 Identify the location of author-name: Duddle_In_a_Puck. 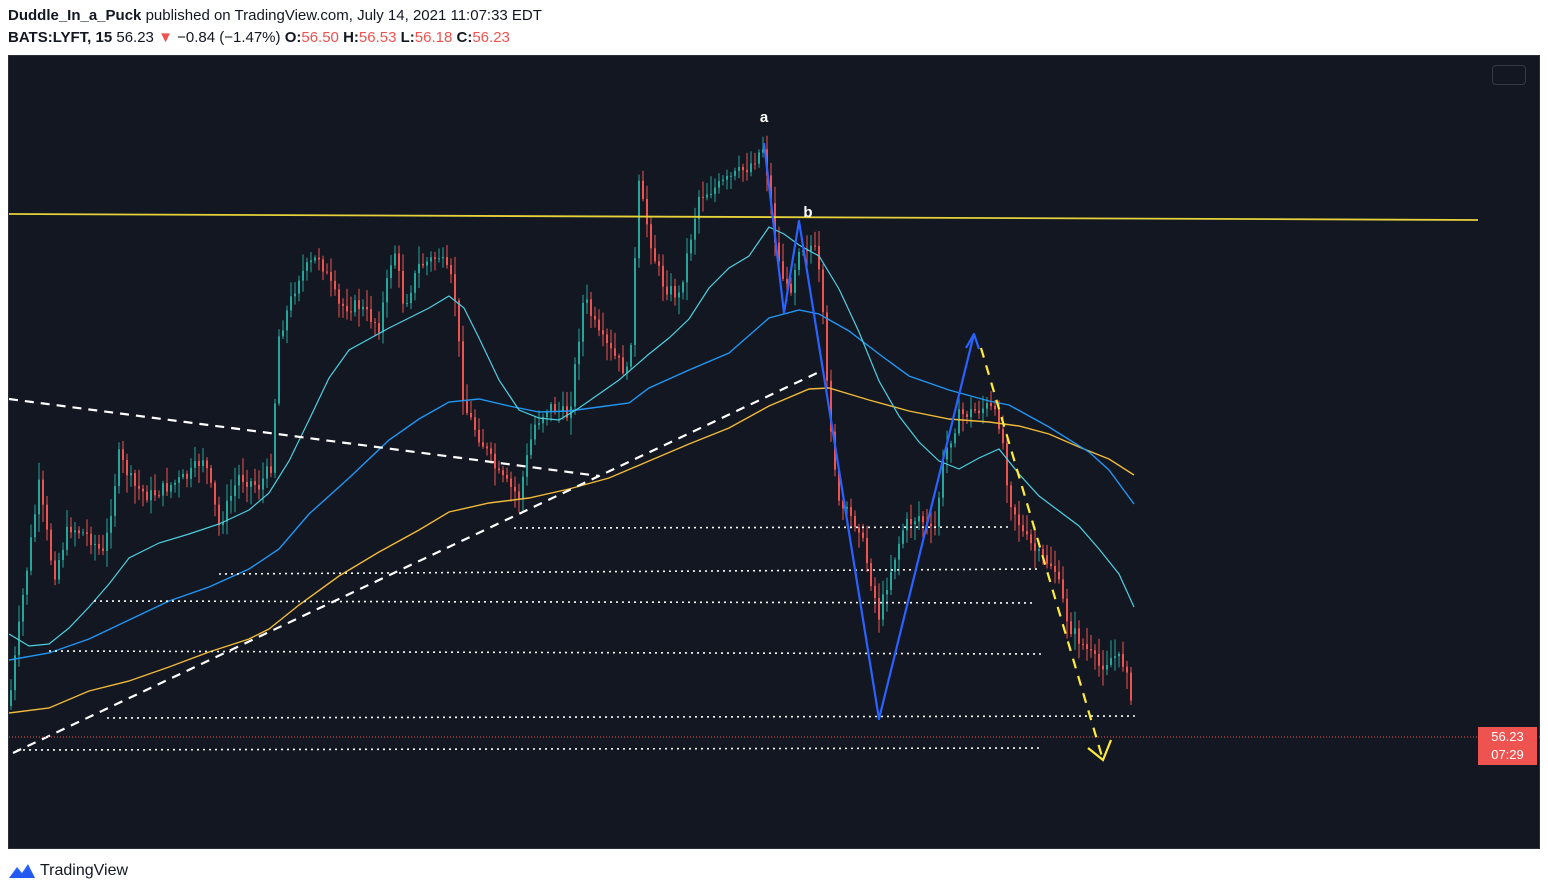
(75, 15).